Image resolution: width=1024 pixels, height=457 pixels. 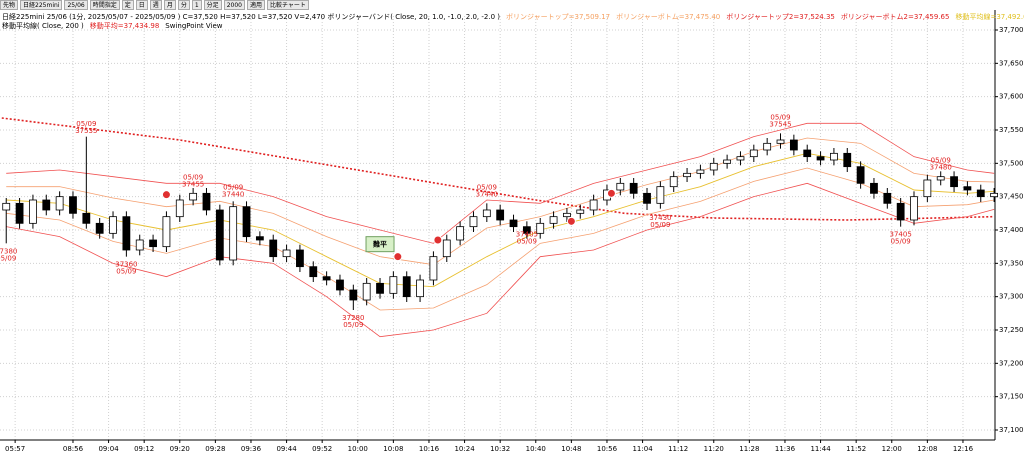 I want to click on x-tick-label: 10:40, so click(x=536, y=449).